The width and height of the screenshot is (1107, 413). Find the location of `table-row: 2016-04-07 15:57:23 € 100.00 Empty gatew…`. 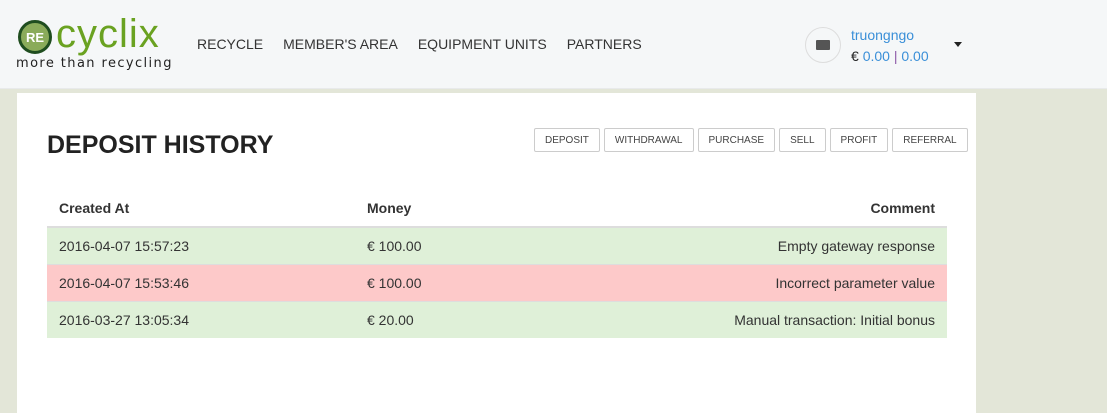

table-row: 2016-04-07 15:57:23 € 100.00 Empty gatew… is located at coordinates (497, 245).